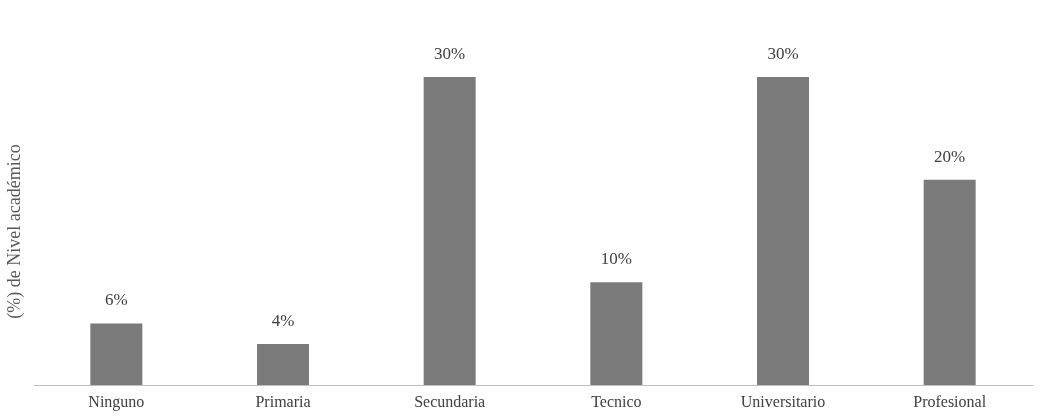 The width and height of the screenshot is (1041, 417). Describe the element at coordinates (116, 300) in the screenshot. I see `data-label: 6%` at that location.